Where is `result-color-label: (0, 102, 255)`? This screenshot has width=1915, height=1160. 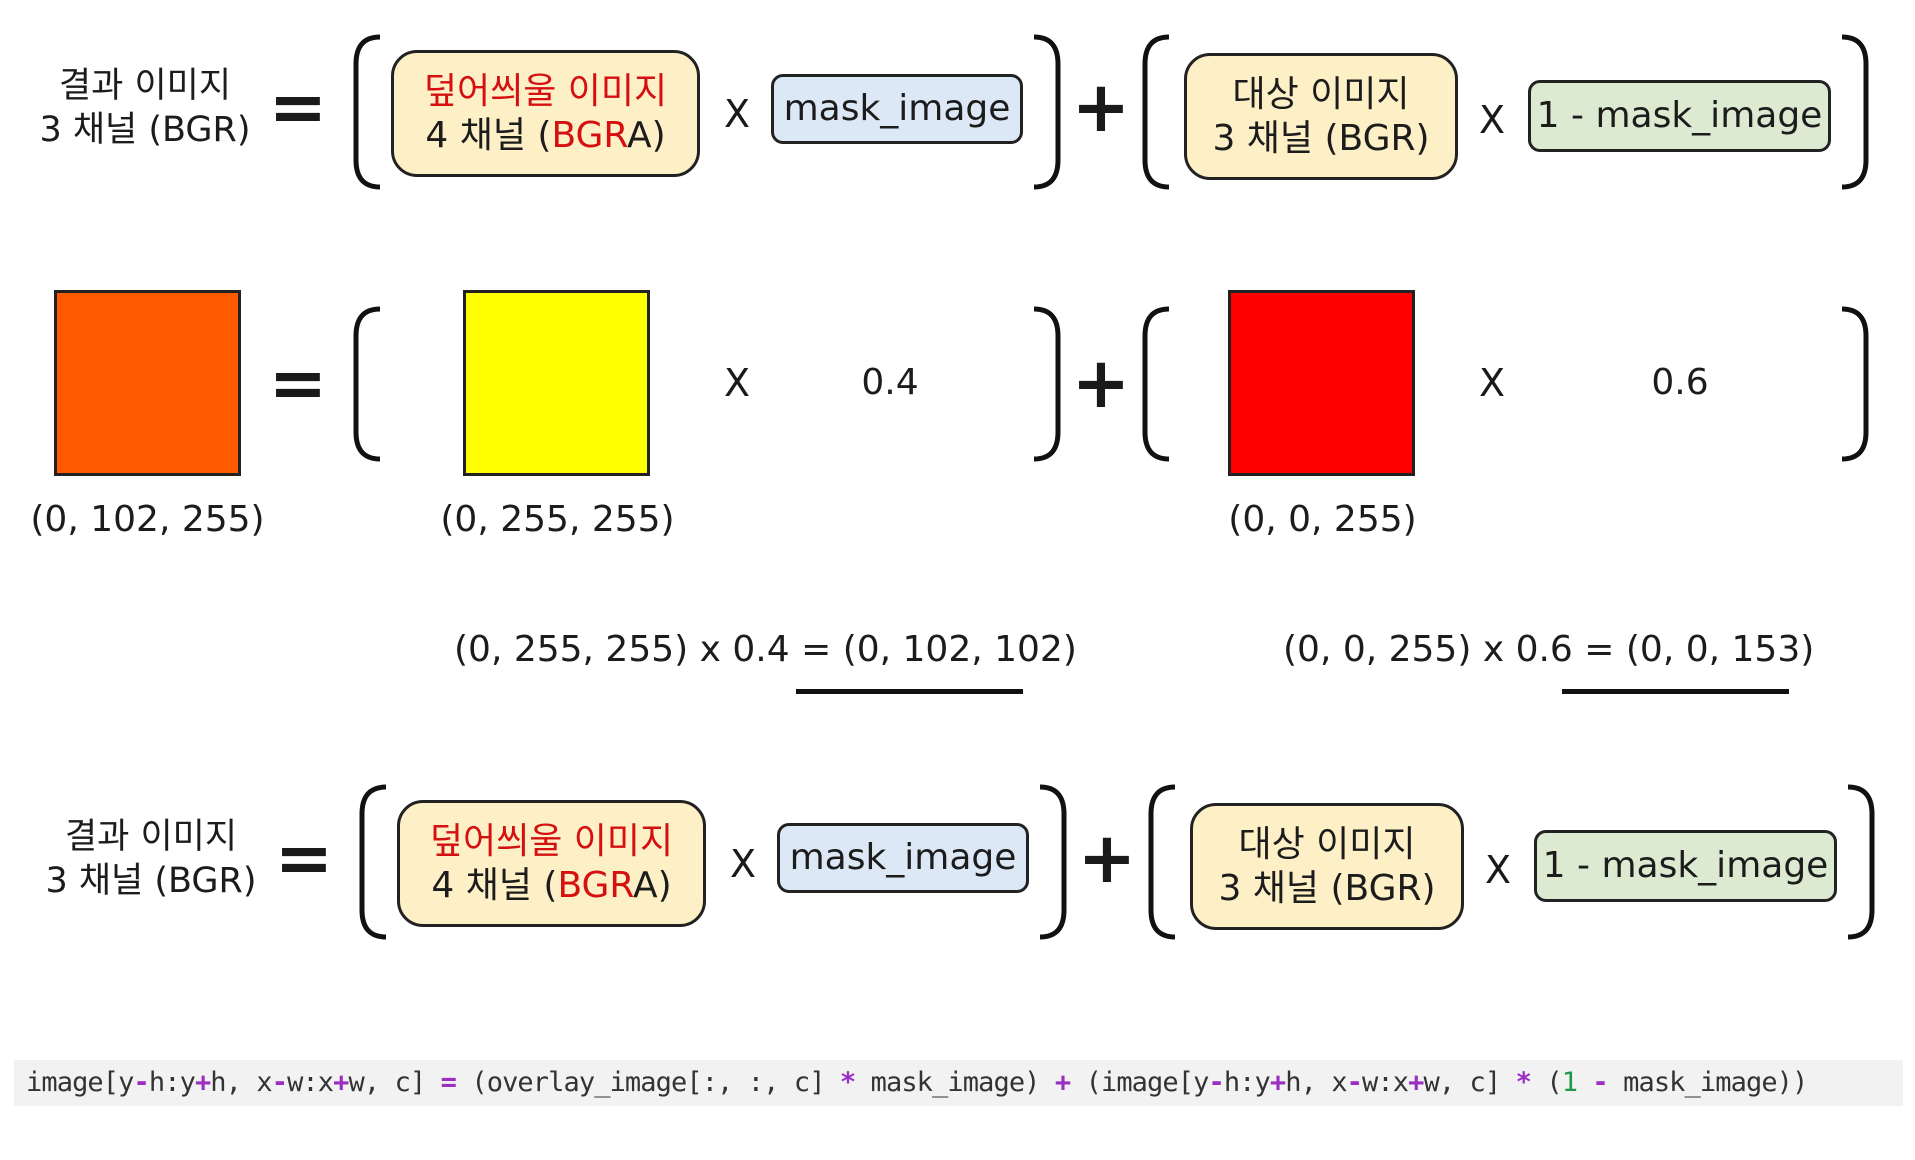
result-color-label: (0, 102, 255) is located at coordinates (147, 519).